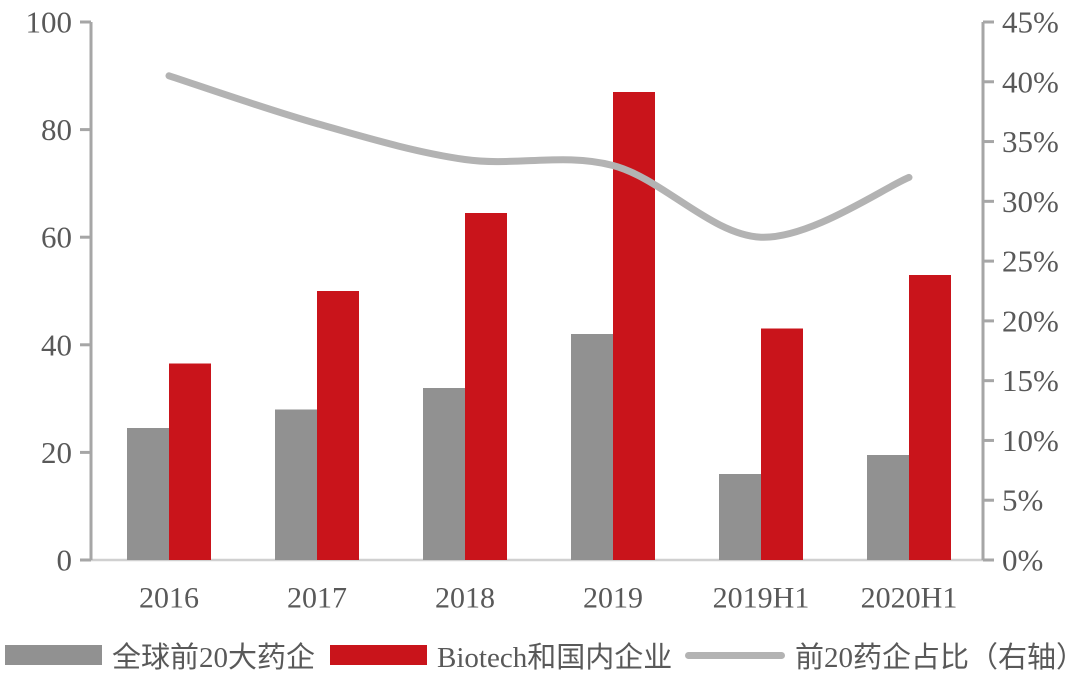 The width and height of the screenshot is (1080, 680). Describe the element at coordinates (65, 560) in the screenshot. I see `y-axis-left-label: 0` at that location.